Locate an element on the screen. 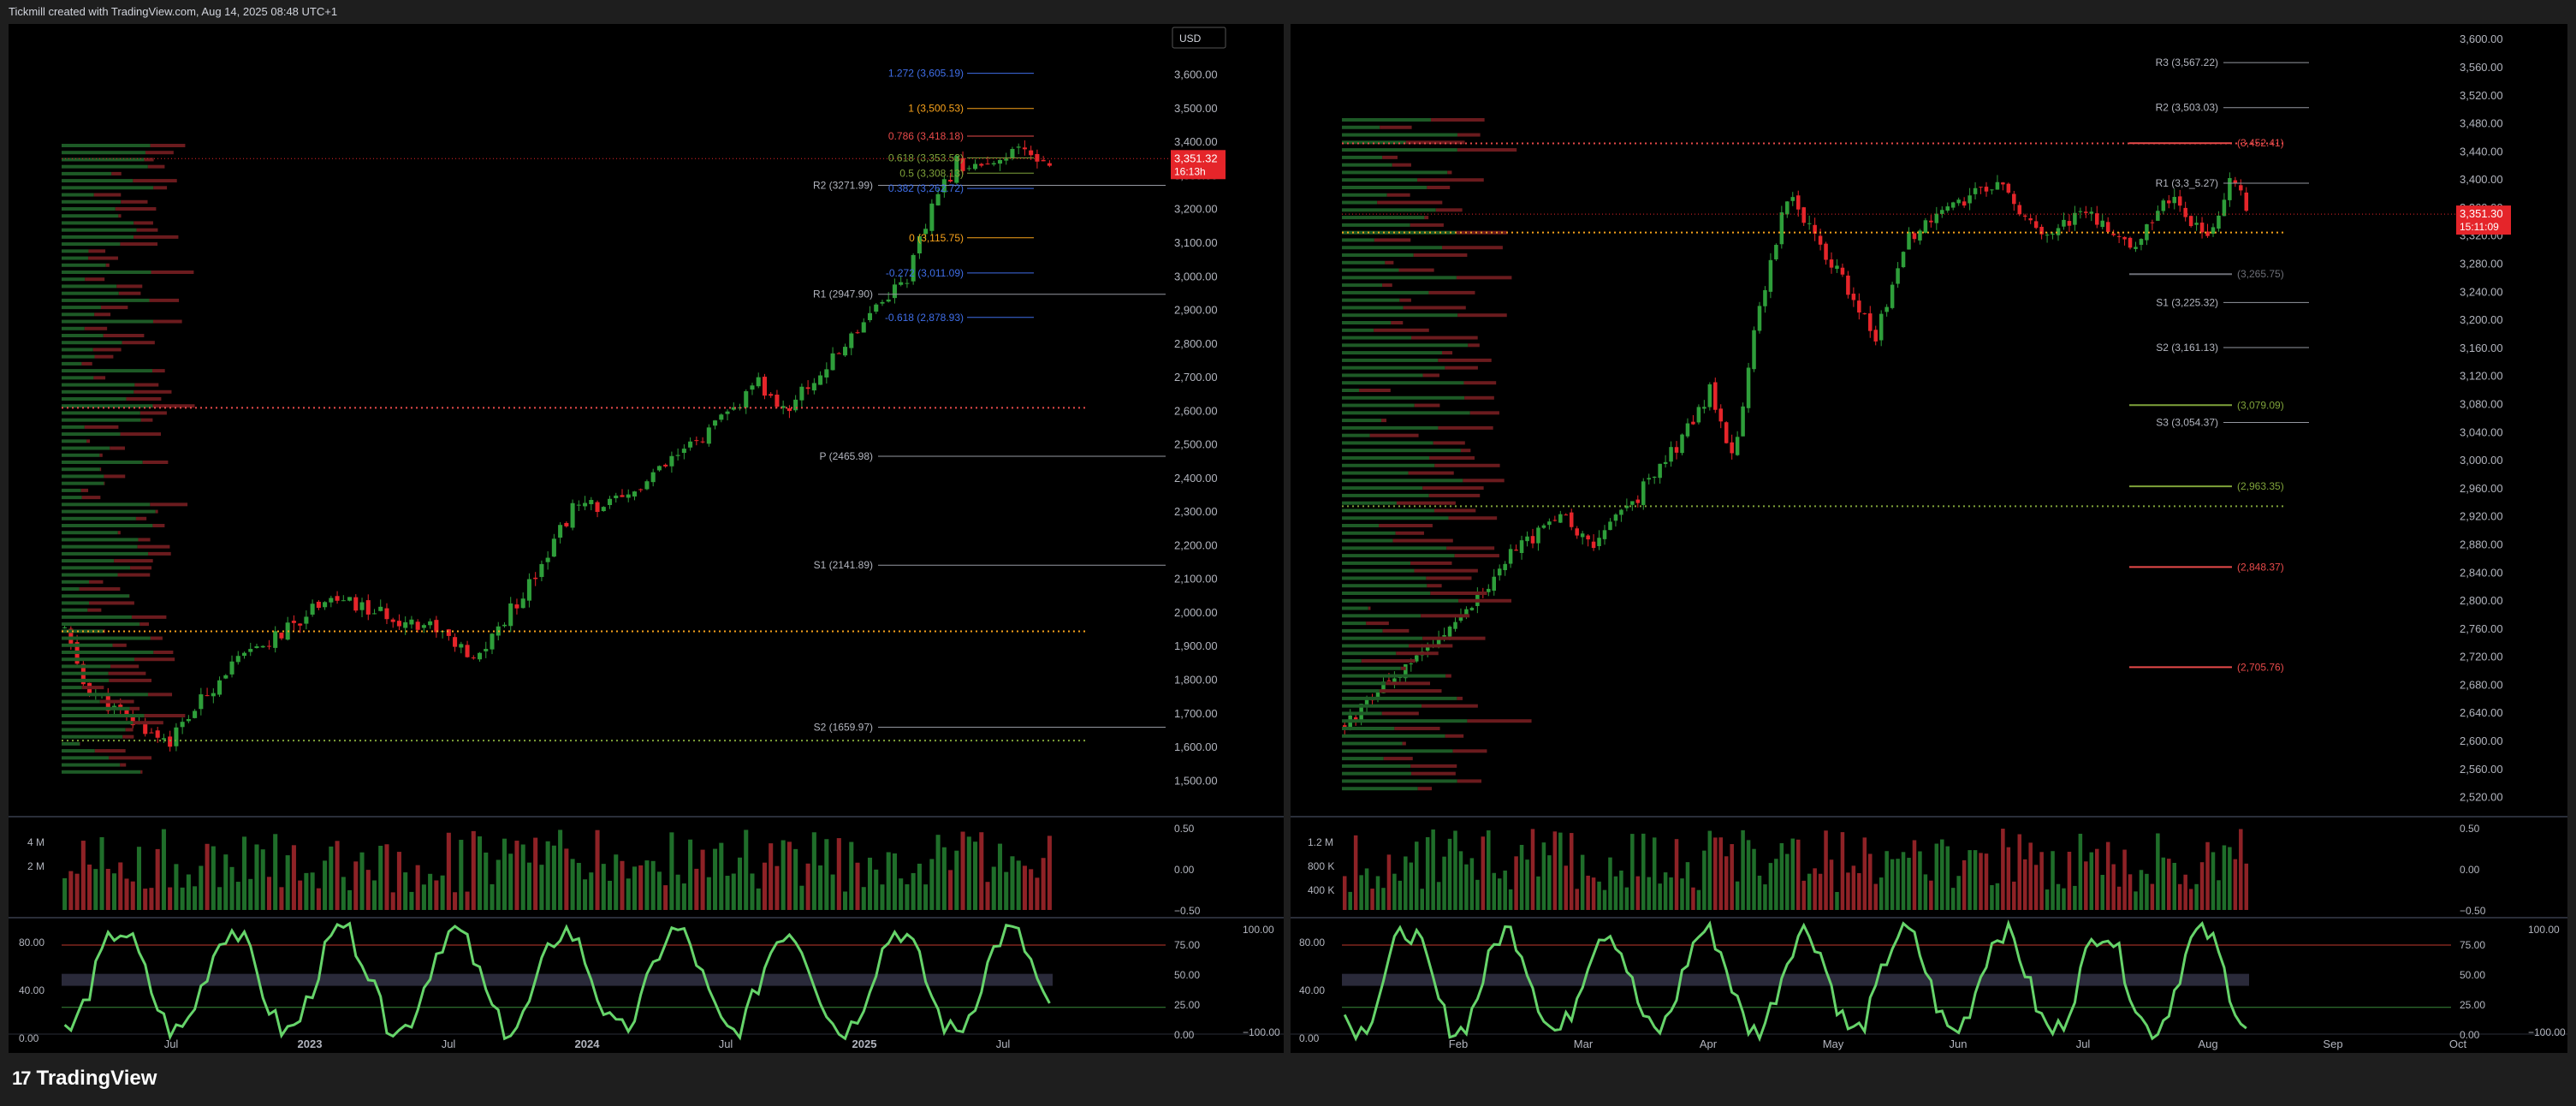  volume-indicator-axis-label: 0.00 is located at coordinates (2470, 870).